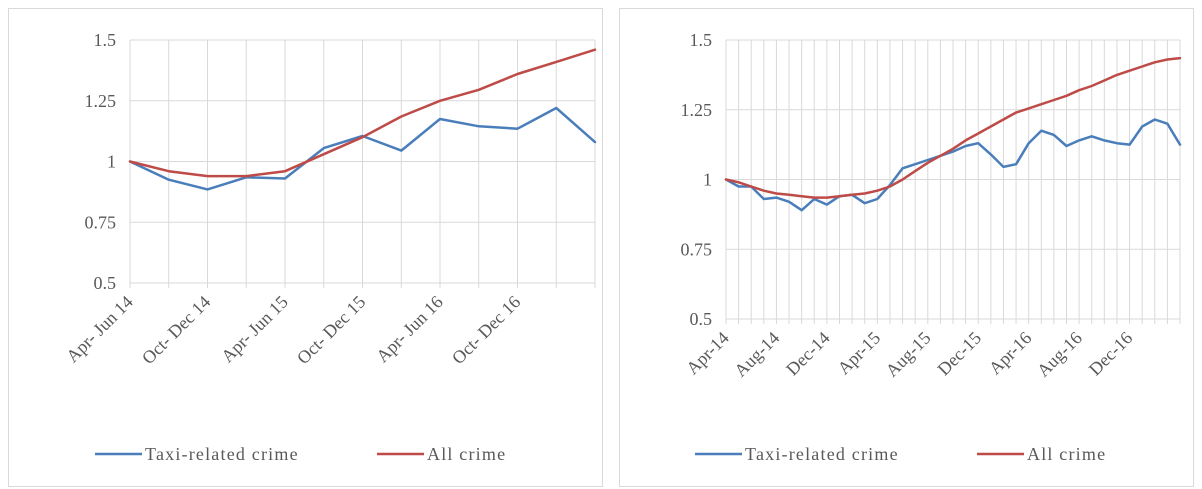 The width and height of the screenshot is (1202, 489). What do you see at coordinates (959, 354) in the screenshot?
I see `x-tick-label: Dec-15` at bounding box center [959, 354].